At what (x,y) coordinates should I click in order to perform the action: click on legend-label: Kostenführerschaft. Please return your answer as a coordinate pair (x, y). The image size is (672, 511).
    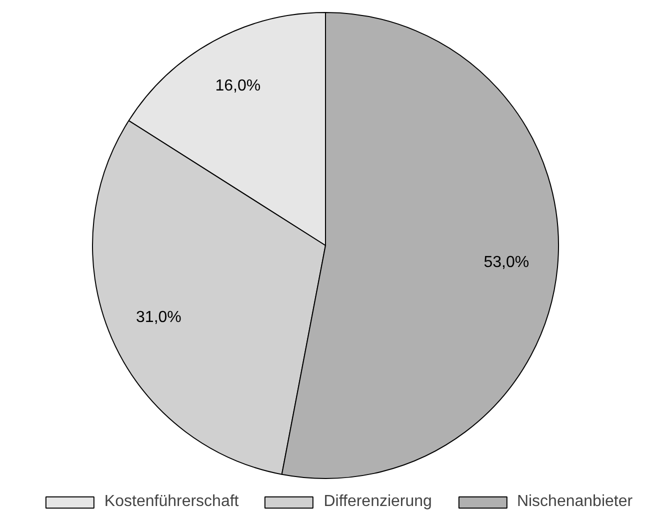
    Looking at the image, I should click on (171, 502).